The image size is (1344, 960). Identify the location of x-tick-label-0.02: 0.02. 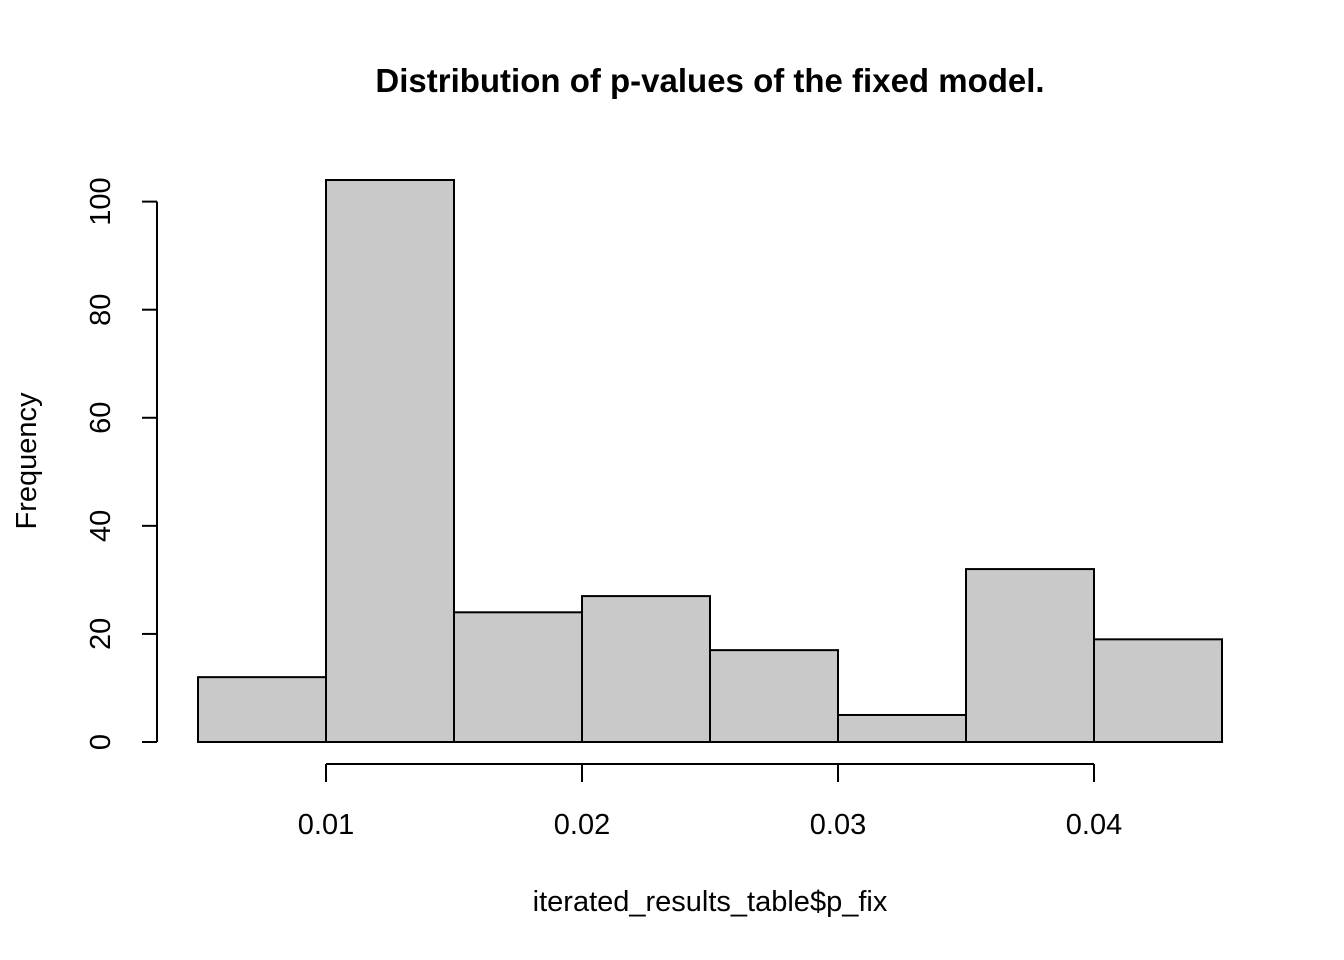
(582, 825).